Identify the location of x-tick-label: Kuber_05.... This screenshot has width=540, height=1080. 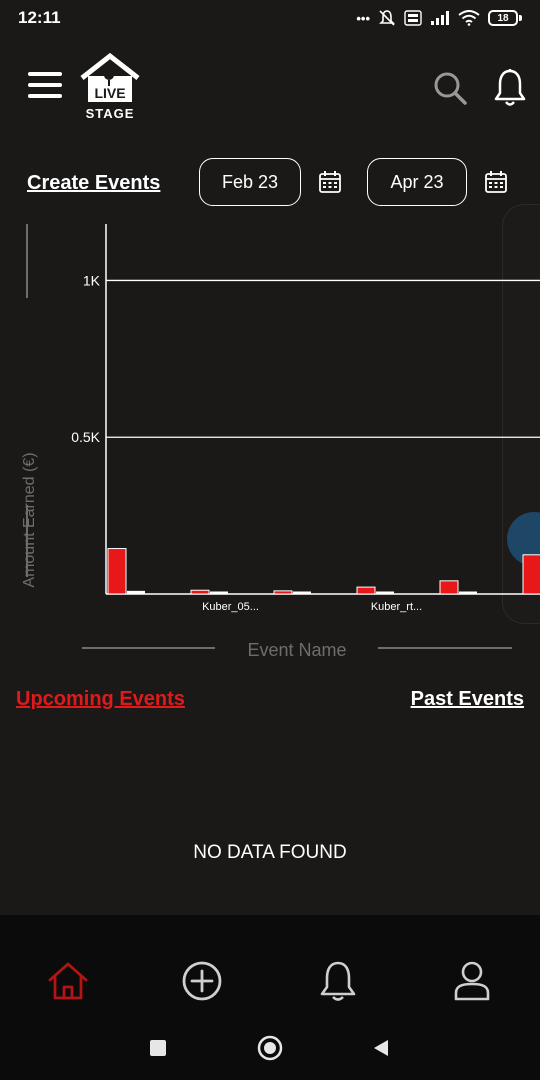
(230, 607).